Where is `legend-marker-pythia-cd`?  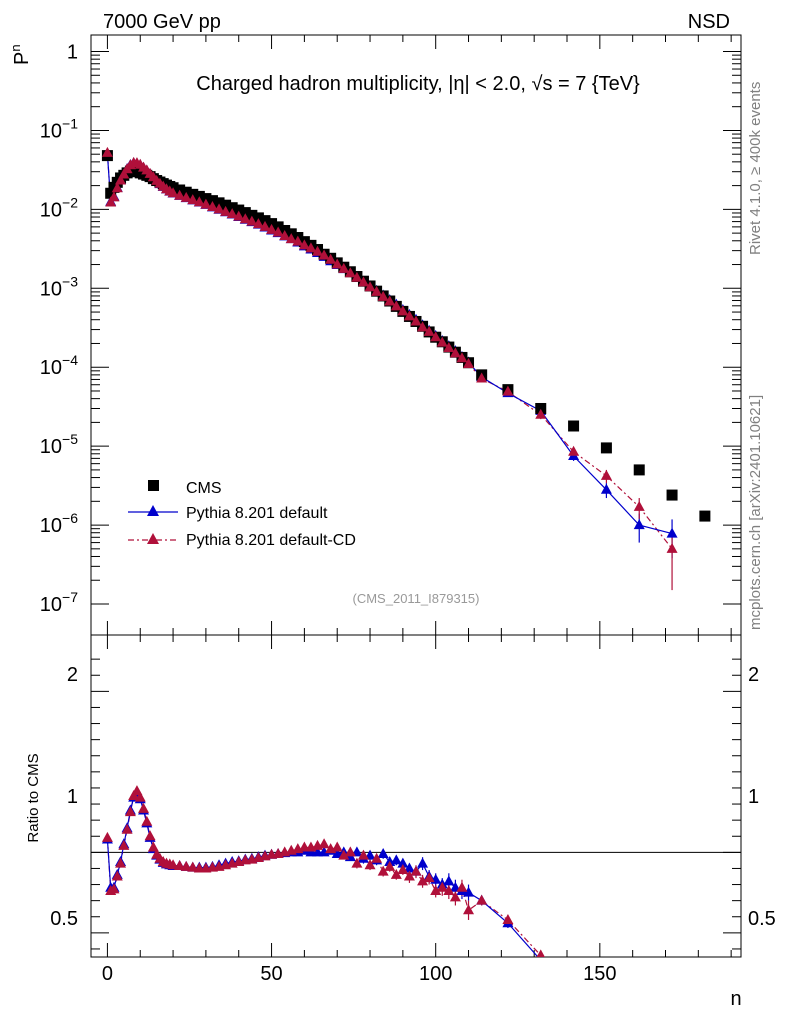
legend-marker-pythia-cd is located at coordinates (153, 538).